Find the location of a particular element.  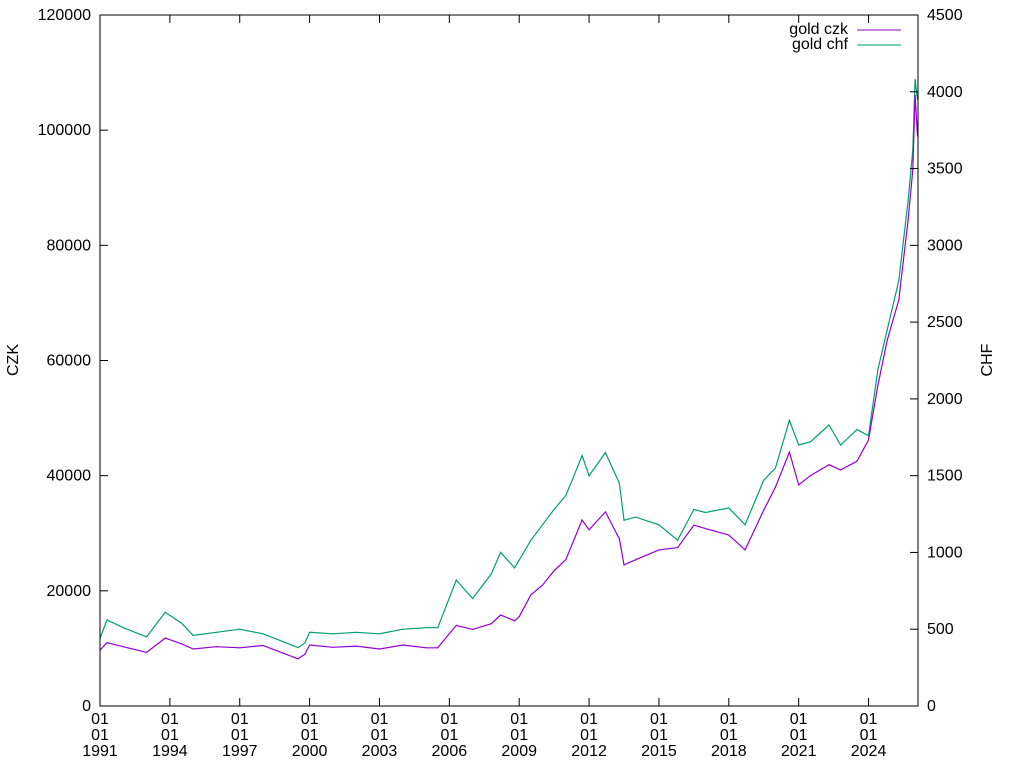

x-tick-label: 1994 is located at coordinates (170, 751).